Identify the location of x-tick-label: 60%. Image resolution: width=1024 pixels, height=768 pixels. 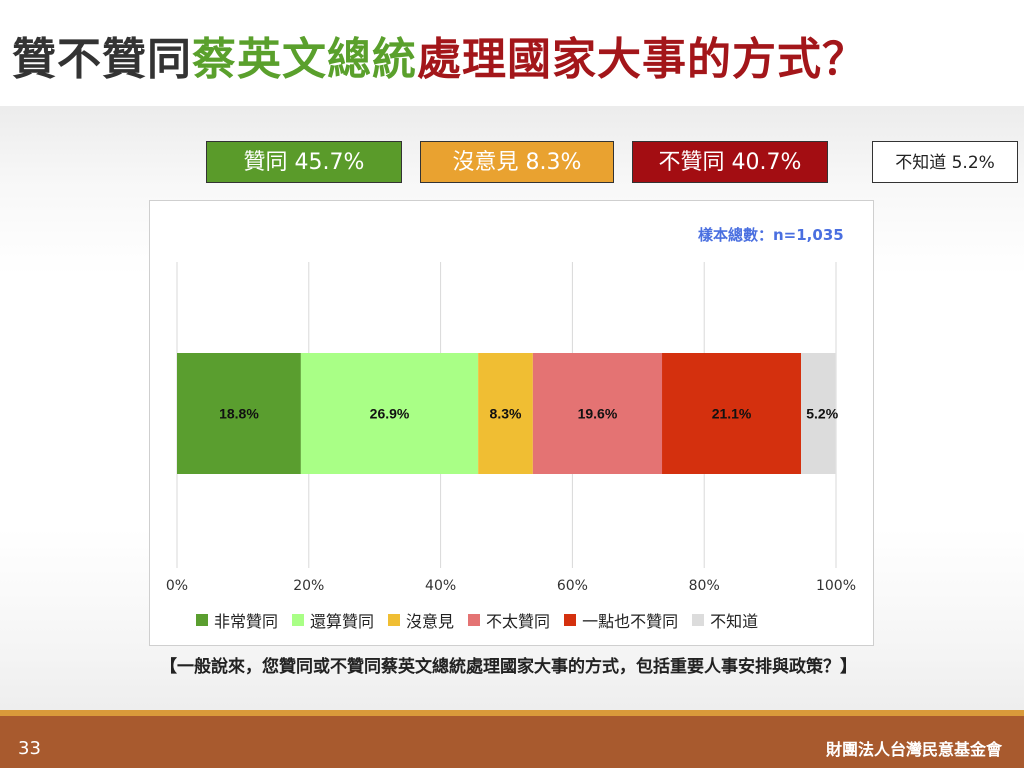
(572, 586).